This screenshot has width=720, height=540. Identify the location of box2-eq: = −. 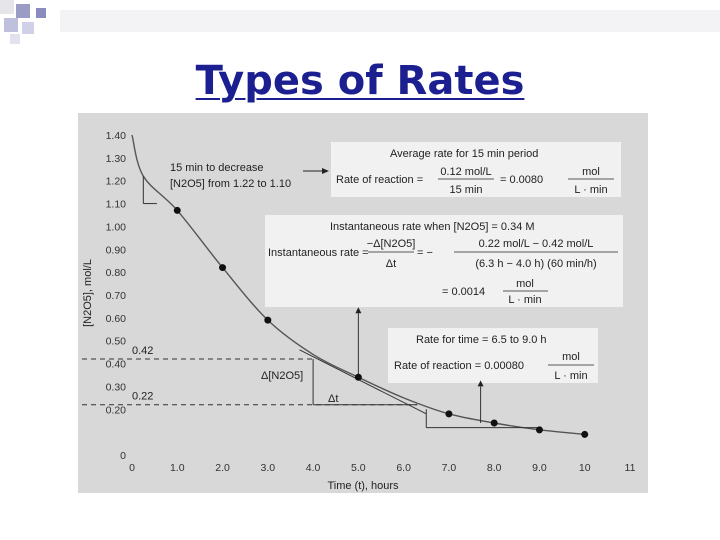
(425, 253).